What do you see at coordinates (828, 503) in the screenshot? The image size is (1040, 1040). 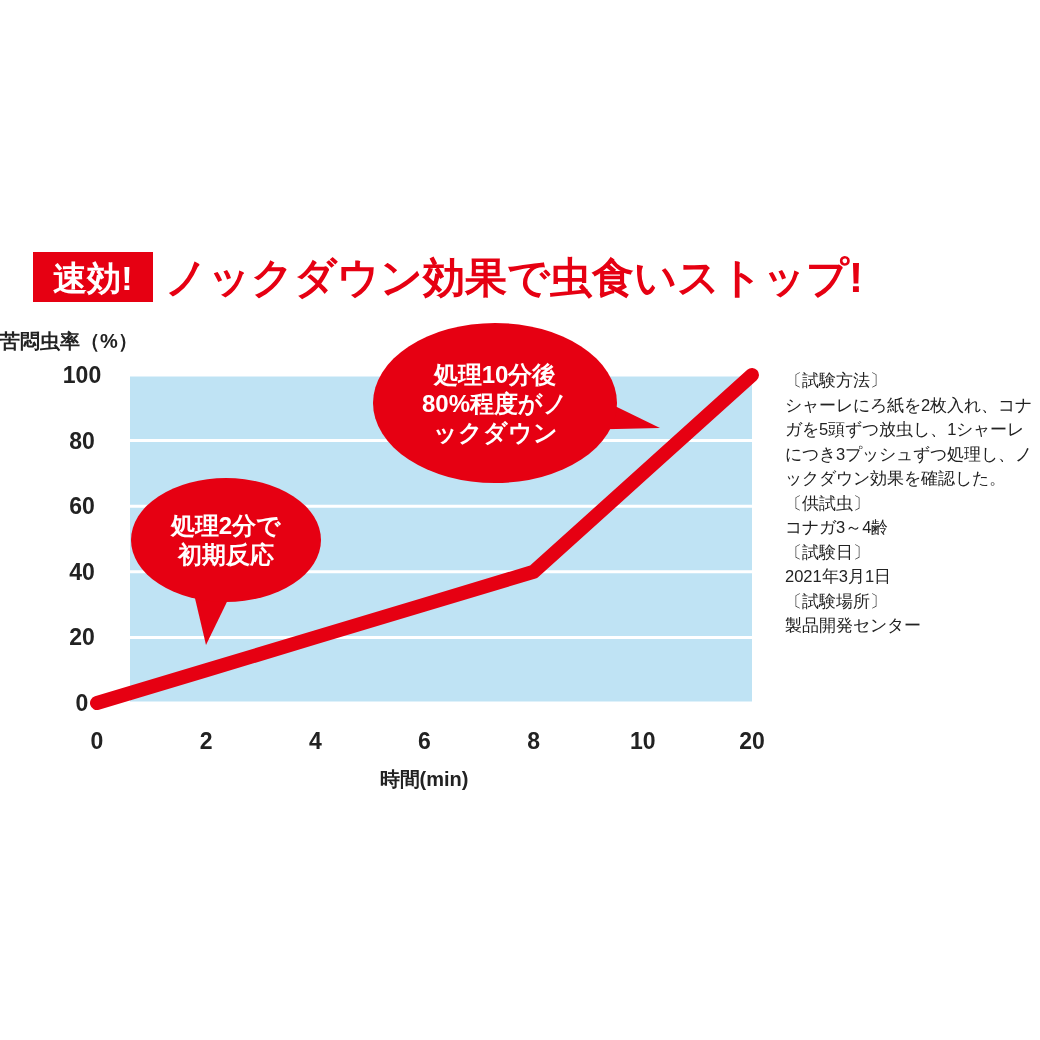 I see `text: 〔供試虫〕` at bounding box center [828, 503].